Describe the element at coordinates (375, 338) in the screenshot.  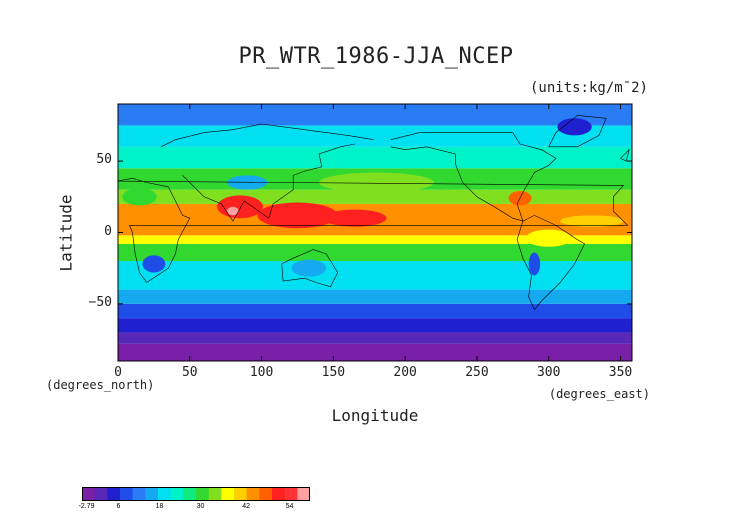
I see `band-south-high` at that location.